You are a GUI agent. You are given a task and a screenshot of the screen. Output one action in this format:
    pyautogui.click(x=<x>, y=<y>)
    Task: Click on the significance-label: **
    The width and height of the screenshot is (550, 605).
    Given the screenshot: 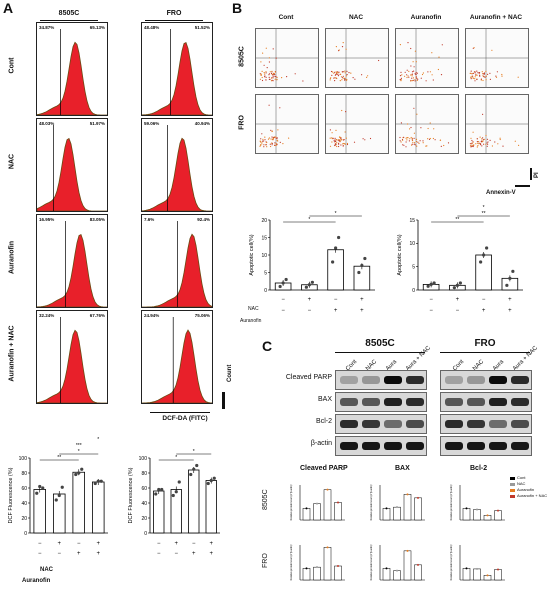 What is the action you would take?
    pyautogui.click(x=59, y=458)
    